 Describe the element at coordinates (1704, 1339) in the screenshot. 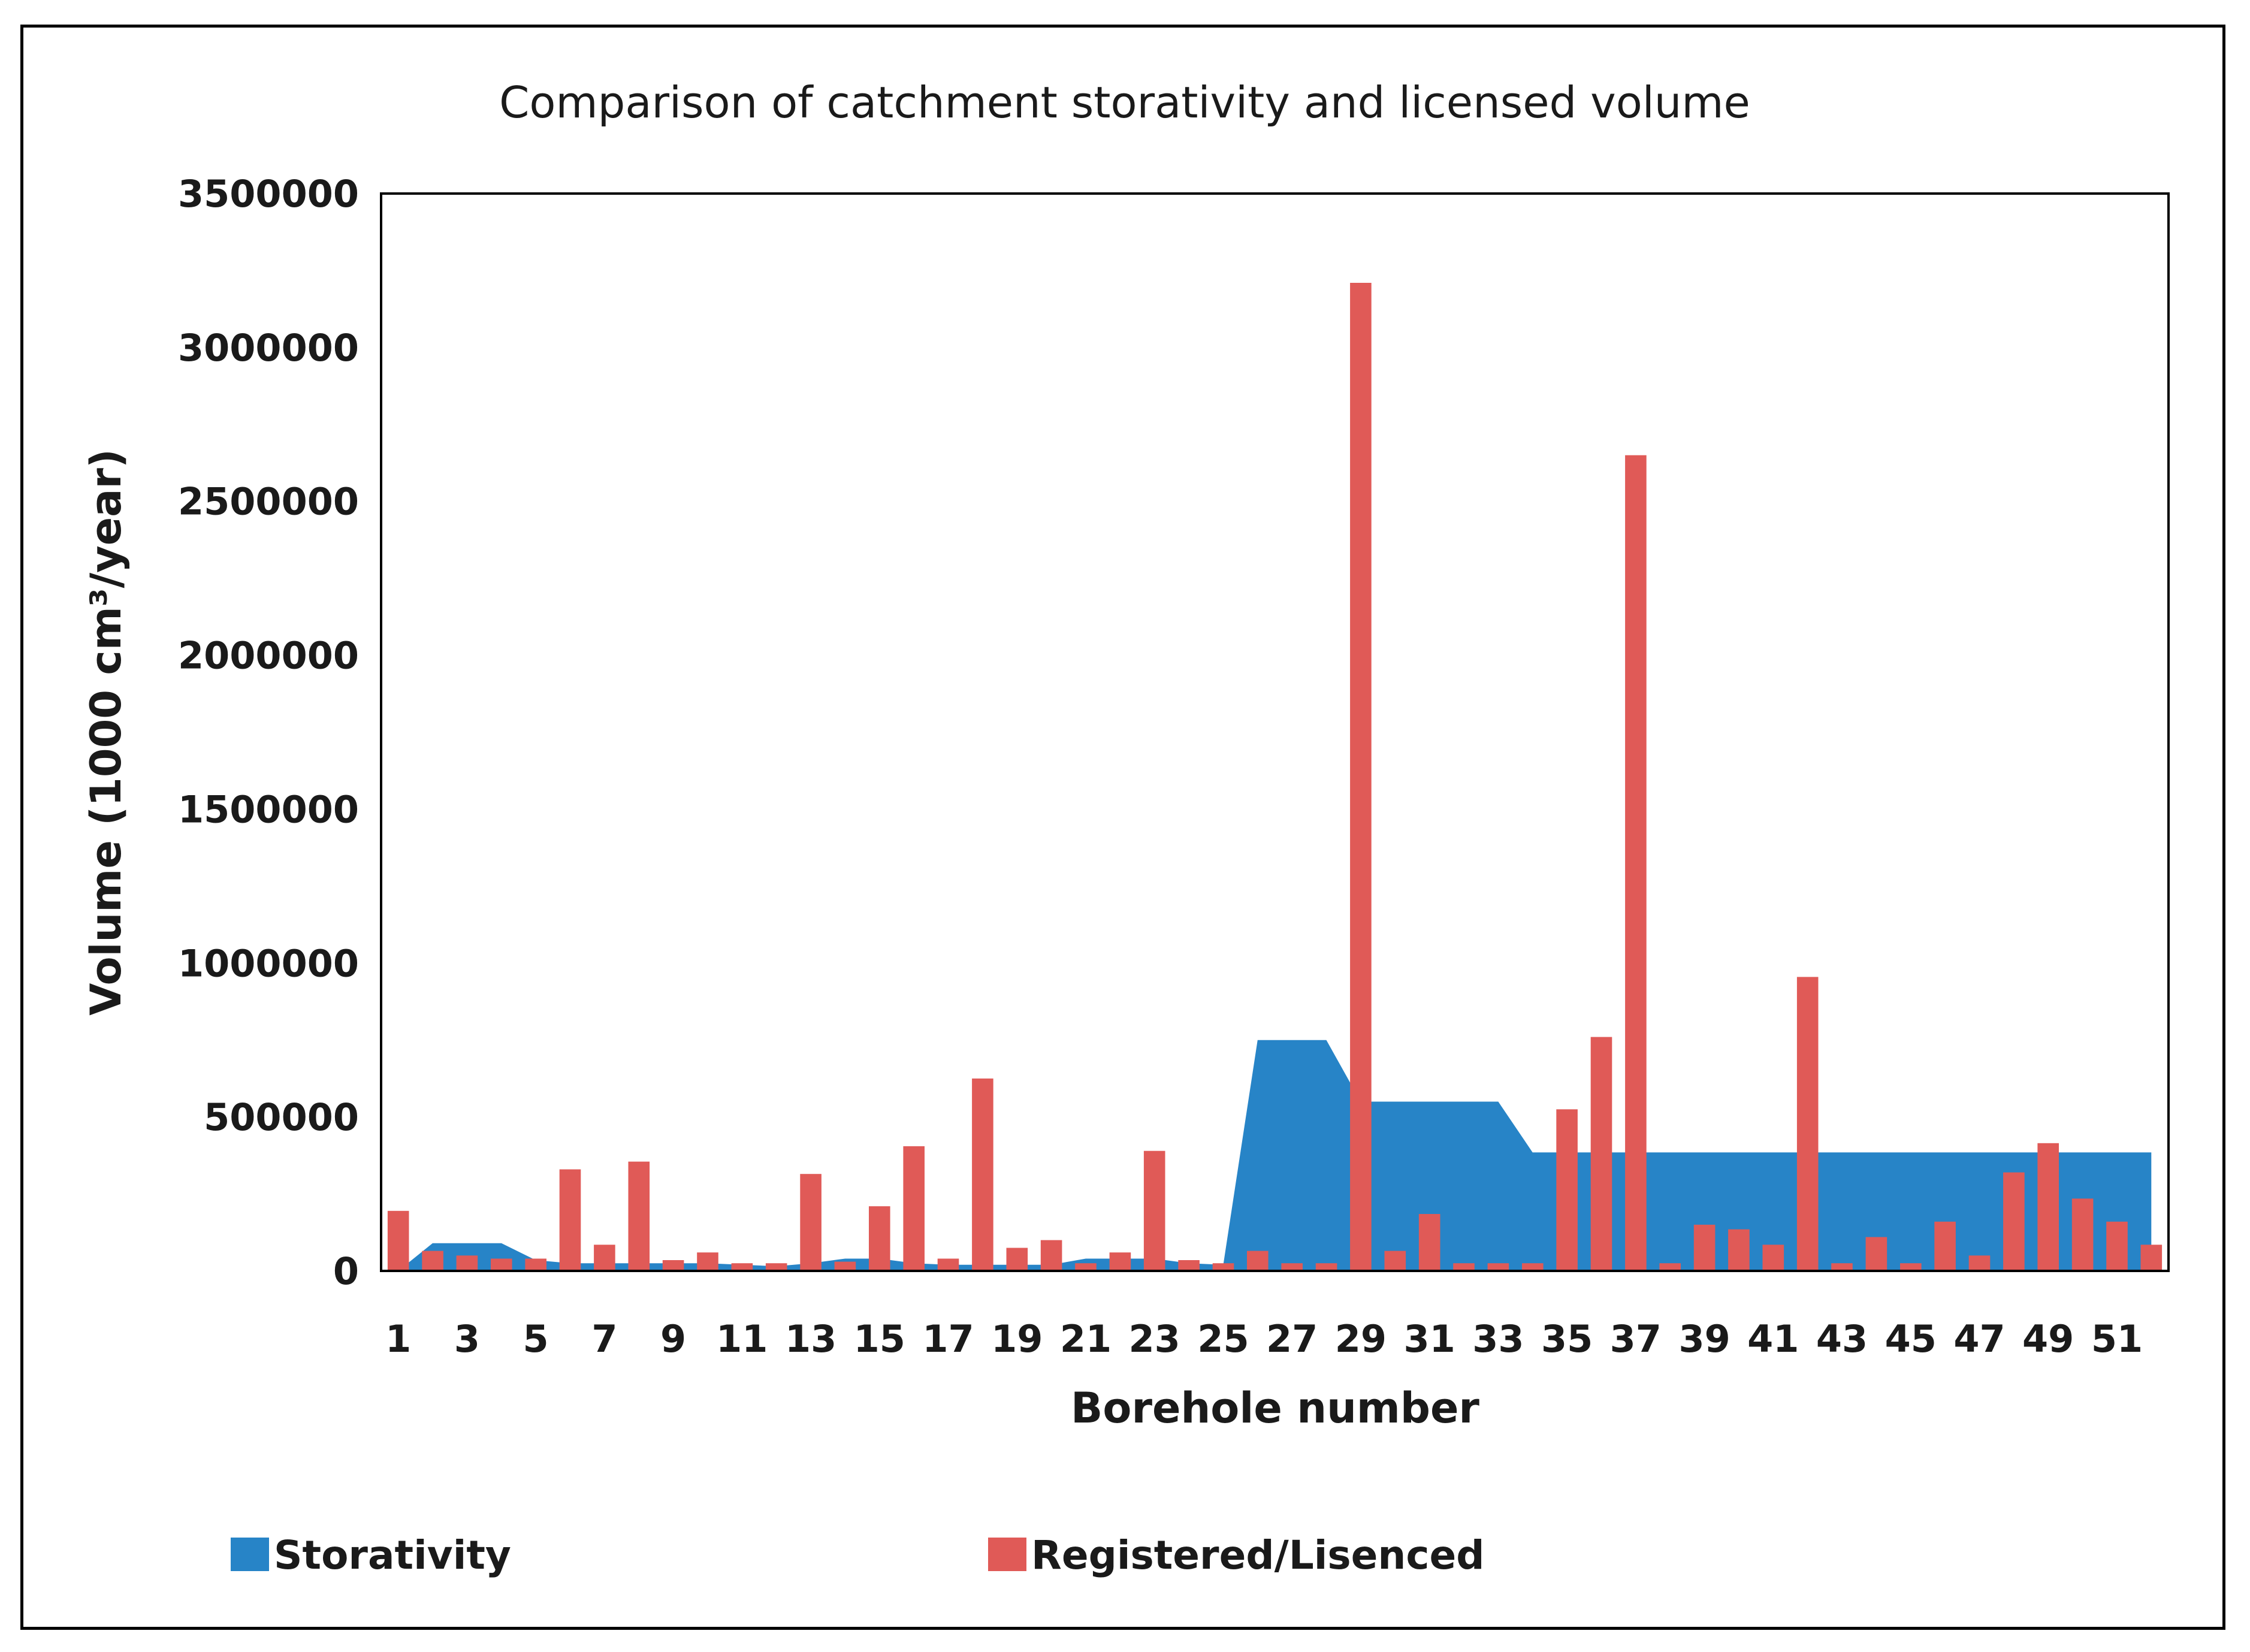

I see `x-tick-label: 39` at that location.